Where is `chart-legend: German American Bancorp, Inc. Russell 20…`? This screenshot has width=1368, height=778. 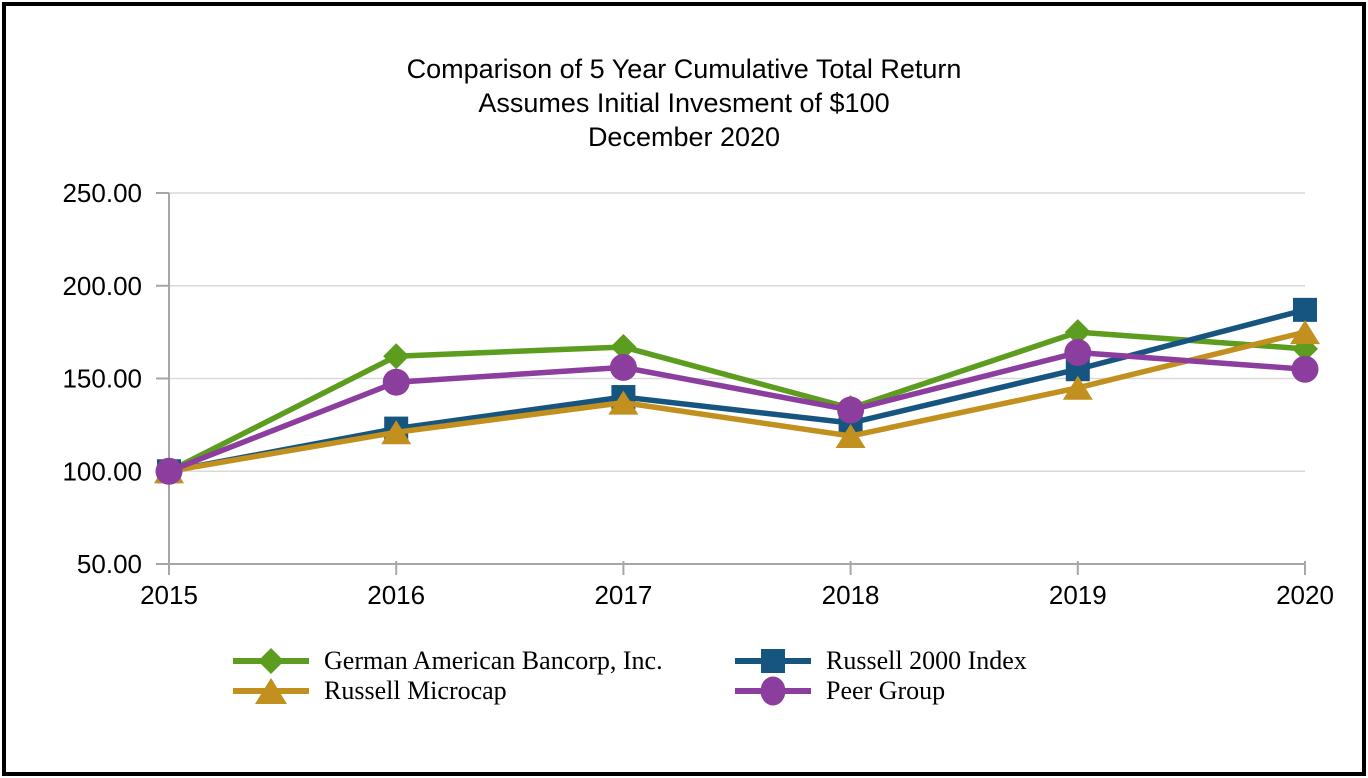 chart-legend: German American Bancorp, Inc. Russell 20… is located at coordinates (630, 676).